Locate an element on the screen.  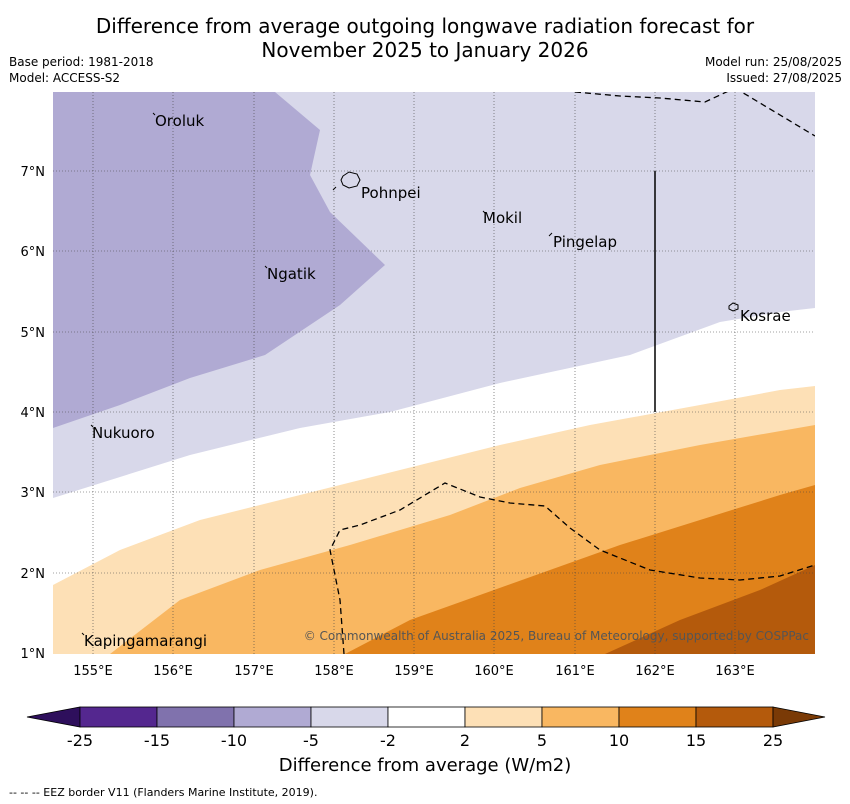
lat-tick-5: 5°N is located at coordinates (33, 333).